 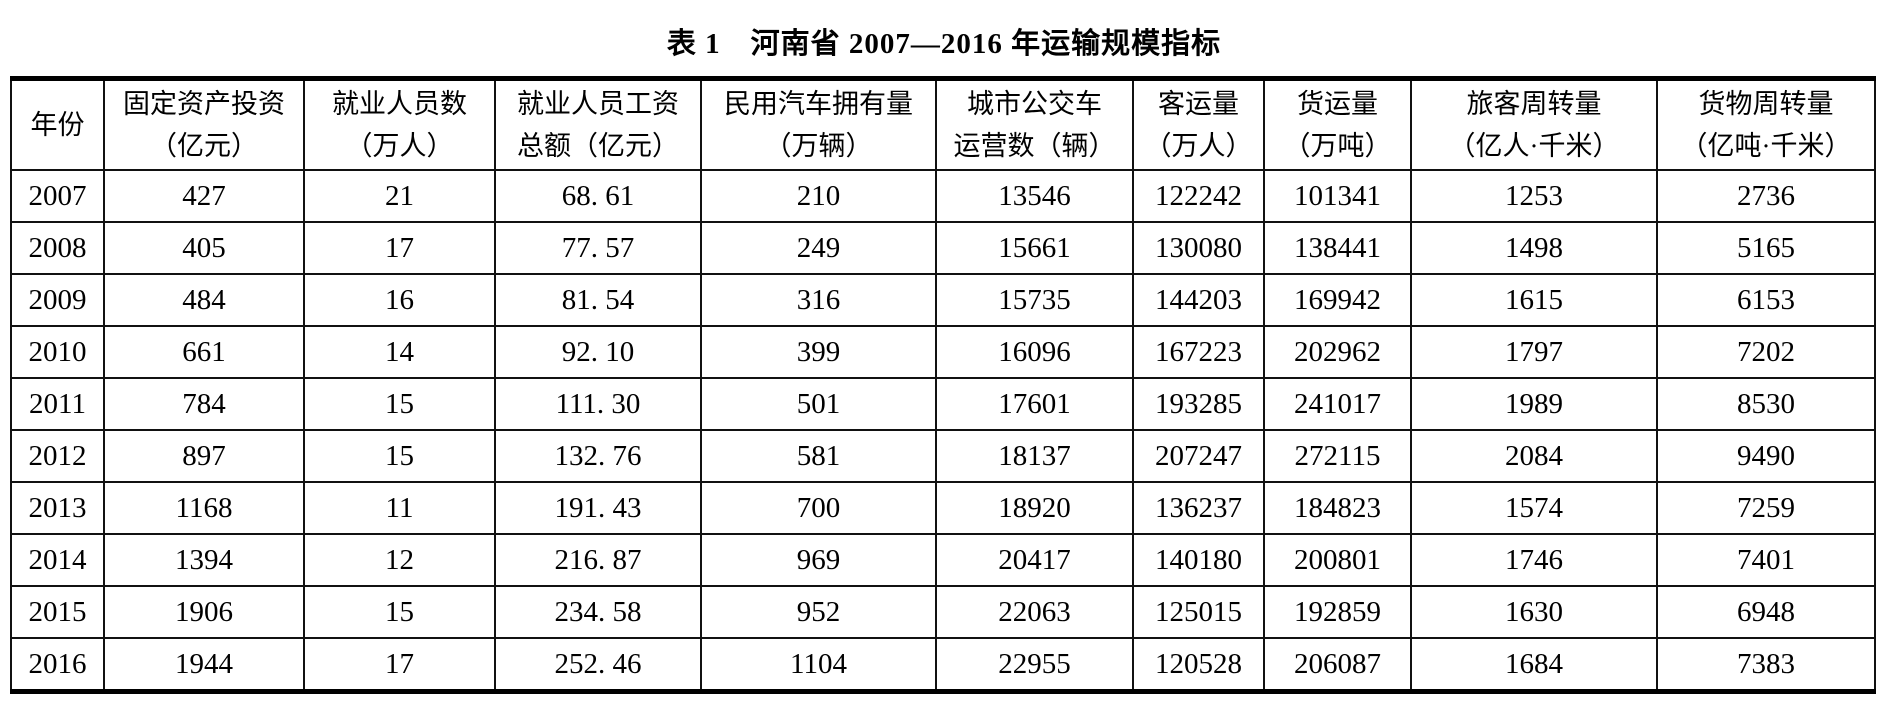 What do you see at coordinates (1034, 104) in the screenshot?
I see `header-line1: 城市公交车` at bounding box center [1034, 104].